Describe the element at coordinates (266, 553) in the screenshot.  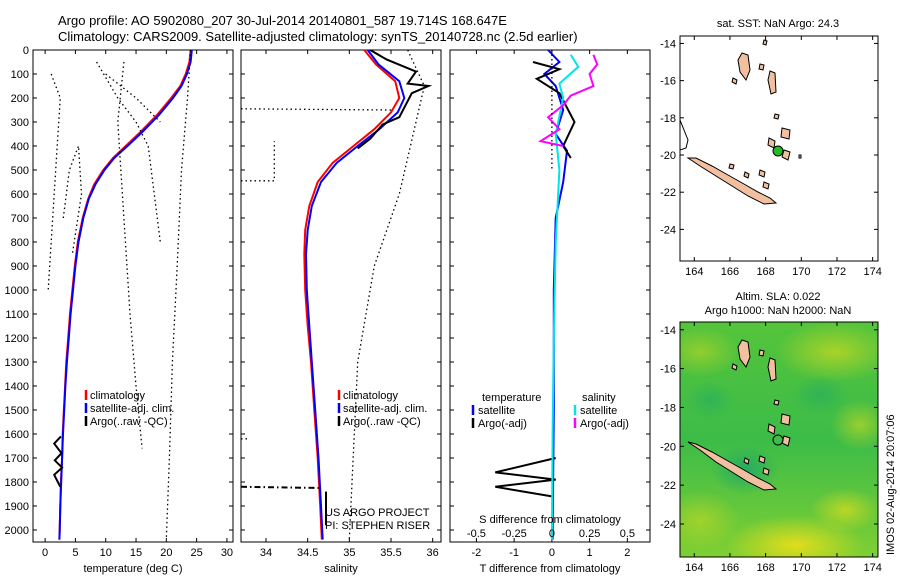
I see `x-tick-label: 34` at that location.